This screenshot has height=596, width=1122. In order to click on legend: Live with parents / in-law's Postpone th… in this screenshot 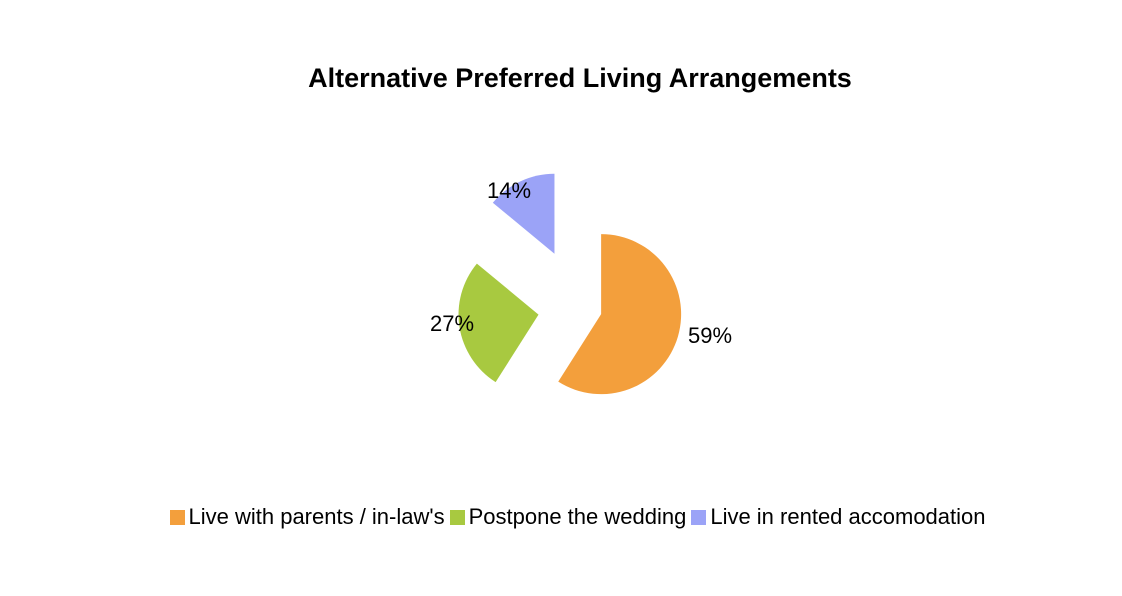, I will do `click(561, 517)`.